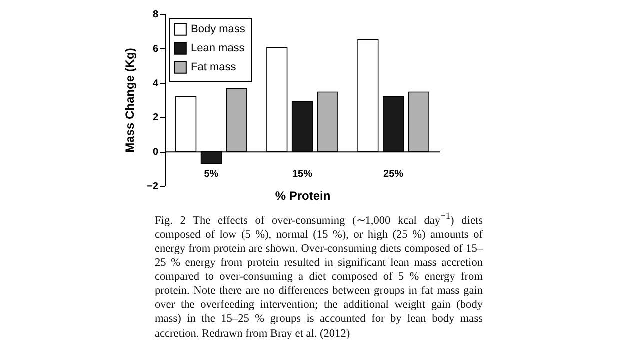 The image size is (620, 349). Describe the element at coordinates (303, 196) in the screenshot. I see `x-axis-title: % Protein` at that location.